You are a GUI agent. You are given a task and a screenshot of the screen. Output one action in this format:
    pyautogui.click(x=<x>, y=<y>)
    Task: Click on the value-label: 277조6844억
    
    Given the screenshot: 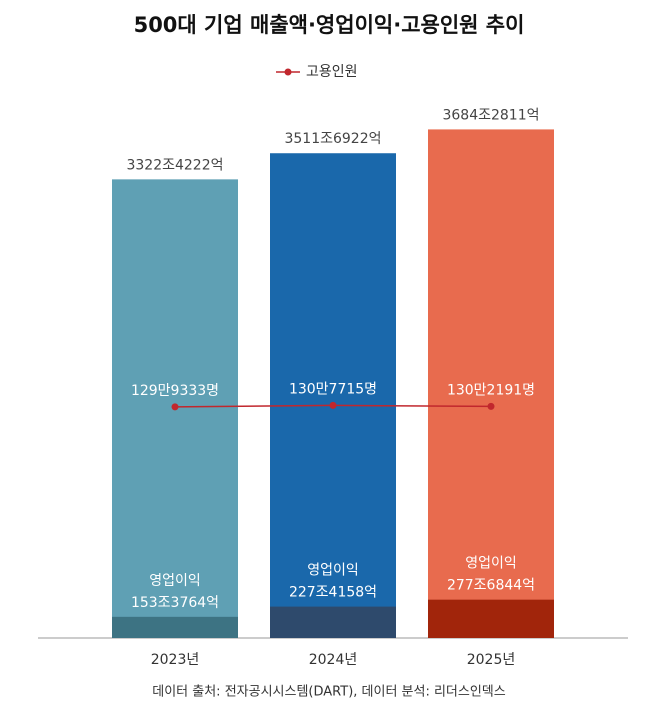 What is the action you would take?
    pyautogui.click(x=491, y=586)
    